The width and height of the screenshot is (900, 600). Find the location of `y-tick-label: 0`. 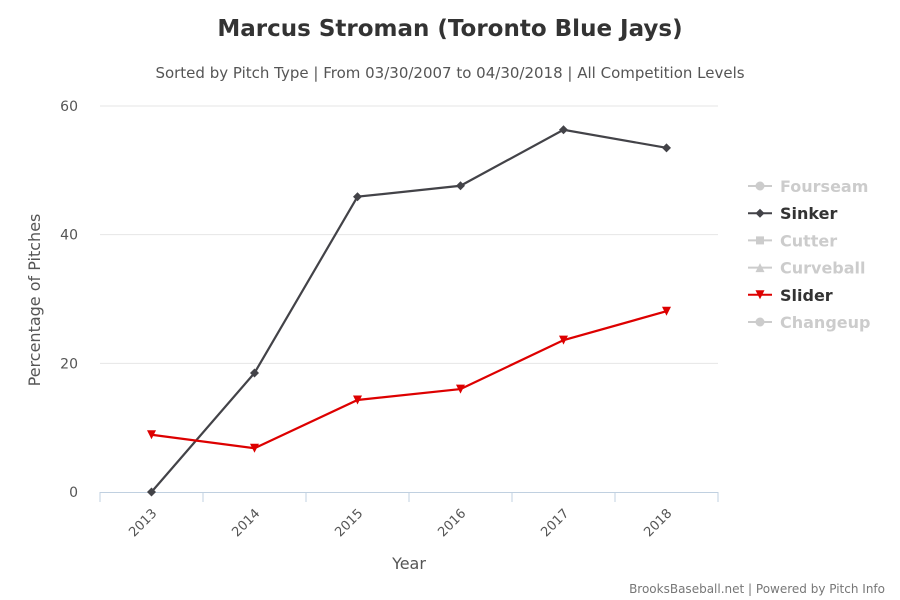

y-tick-label: 0 is located at coordinates (73, 493).